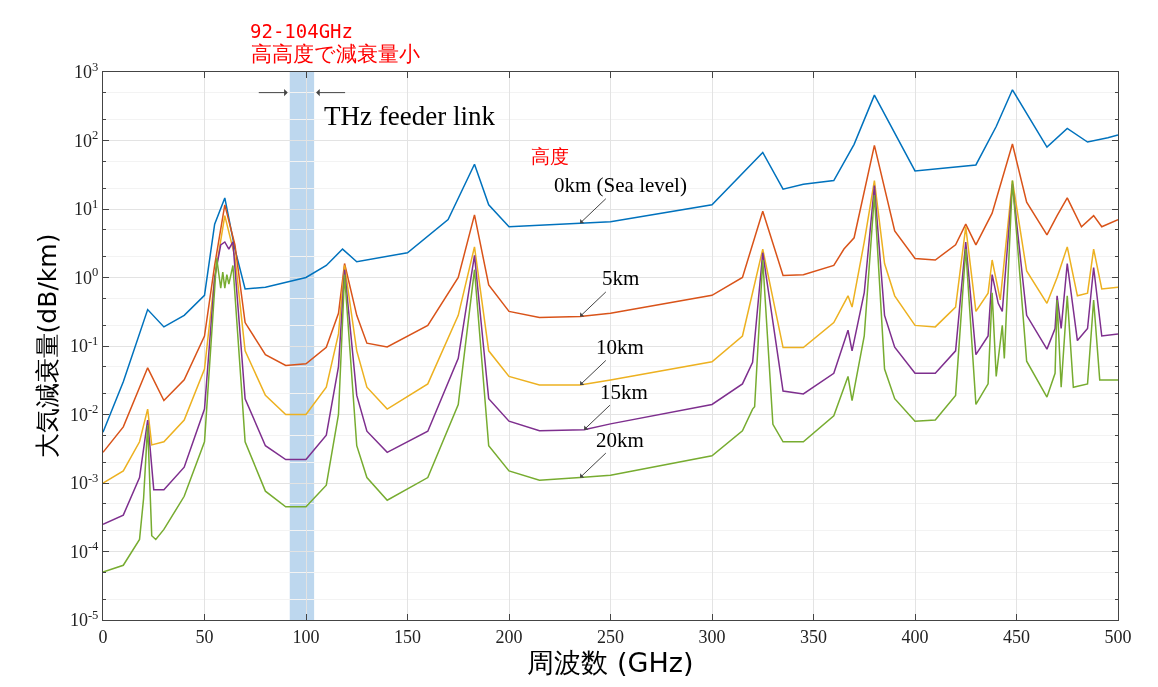 The height and width of the screenshot is (687, 1158). What do you see at coordinates (84, 619) in the screenshot?
I see `y-tick-label: 10$^{-5}$` at bounding box center [84, 619].